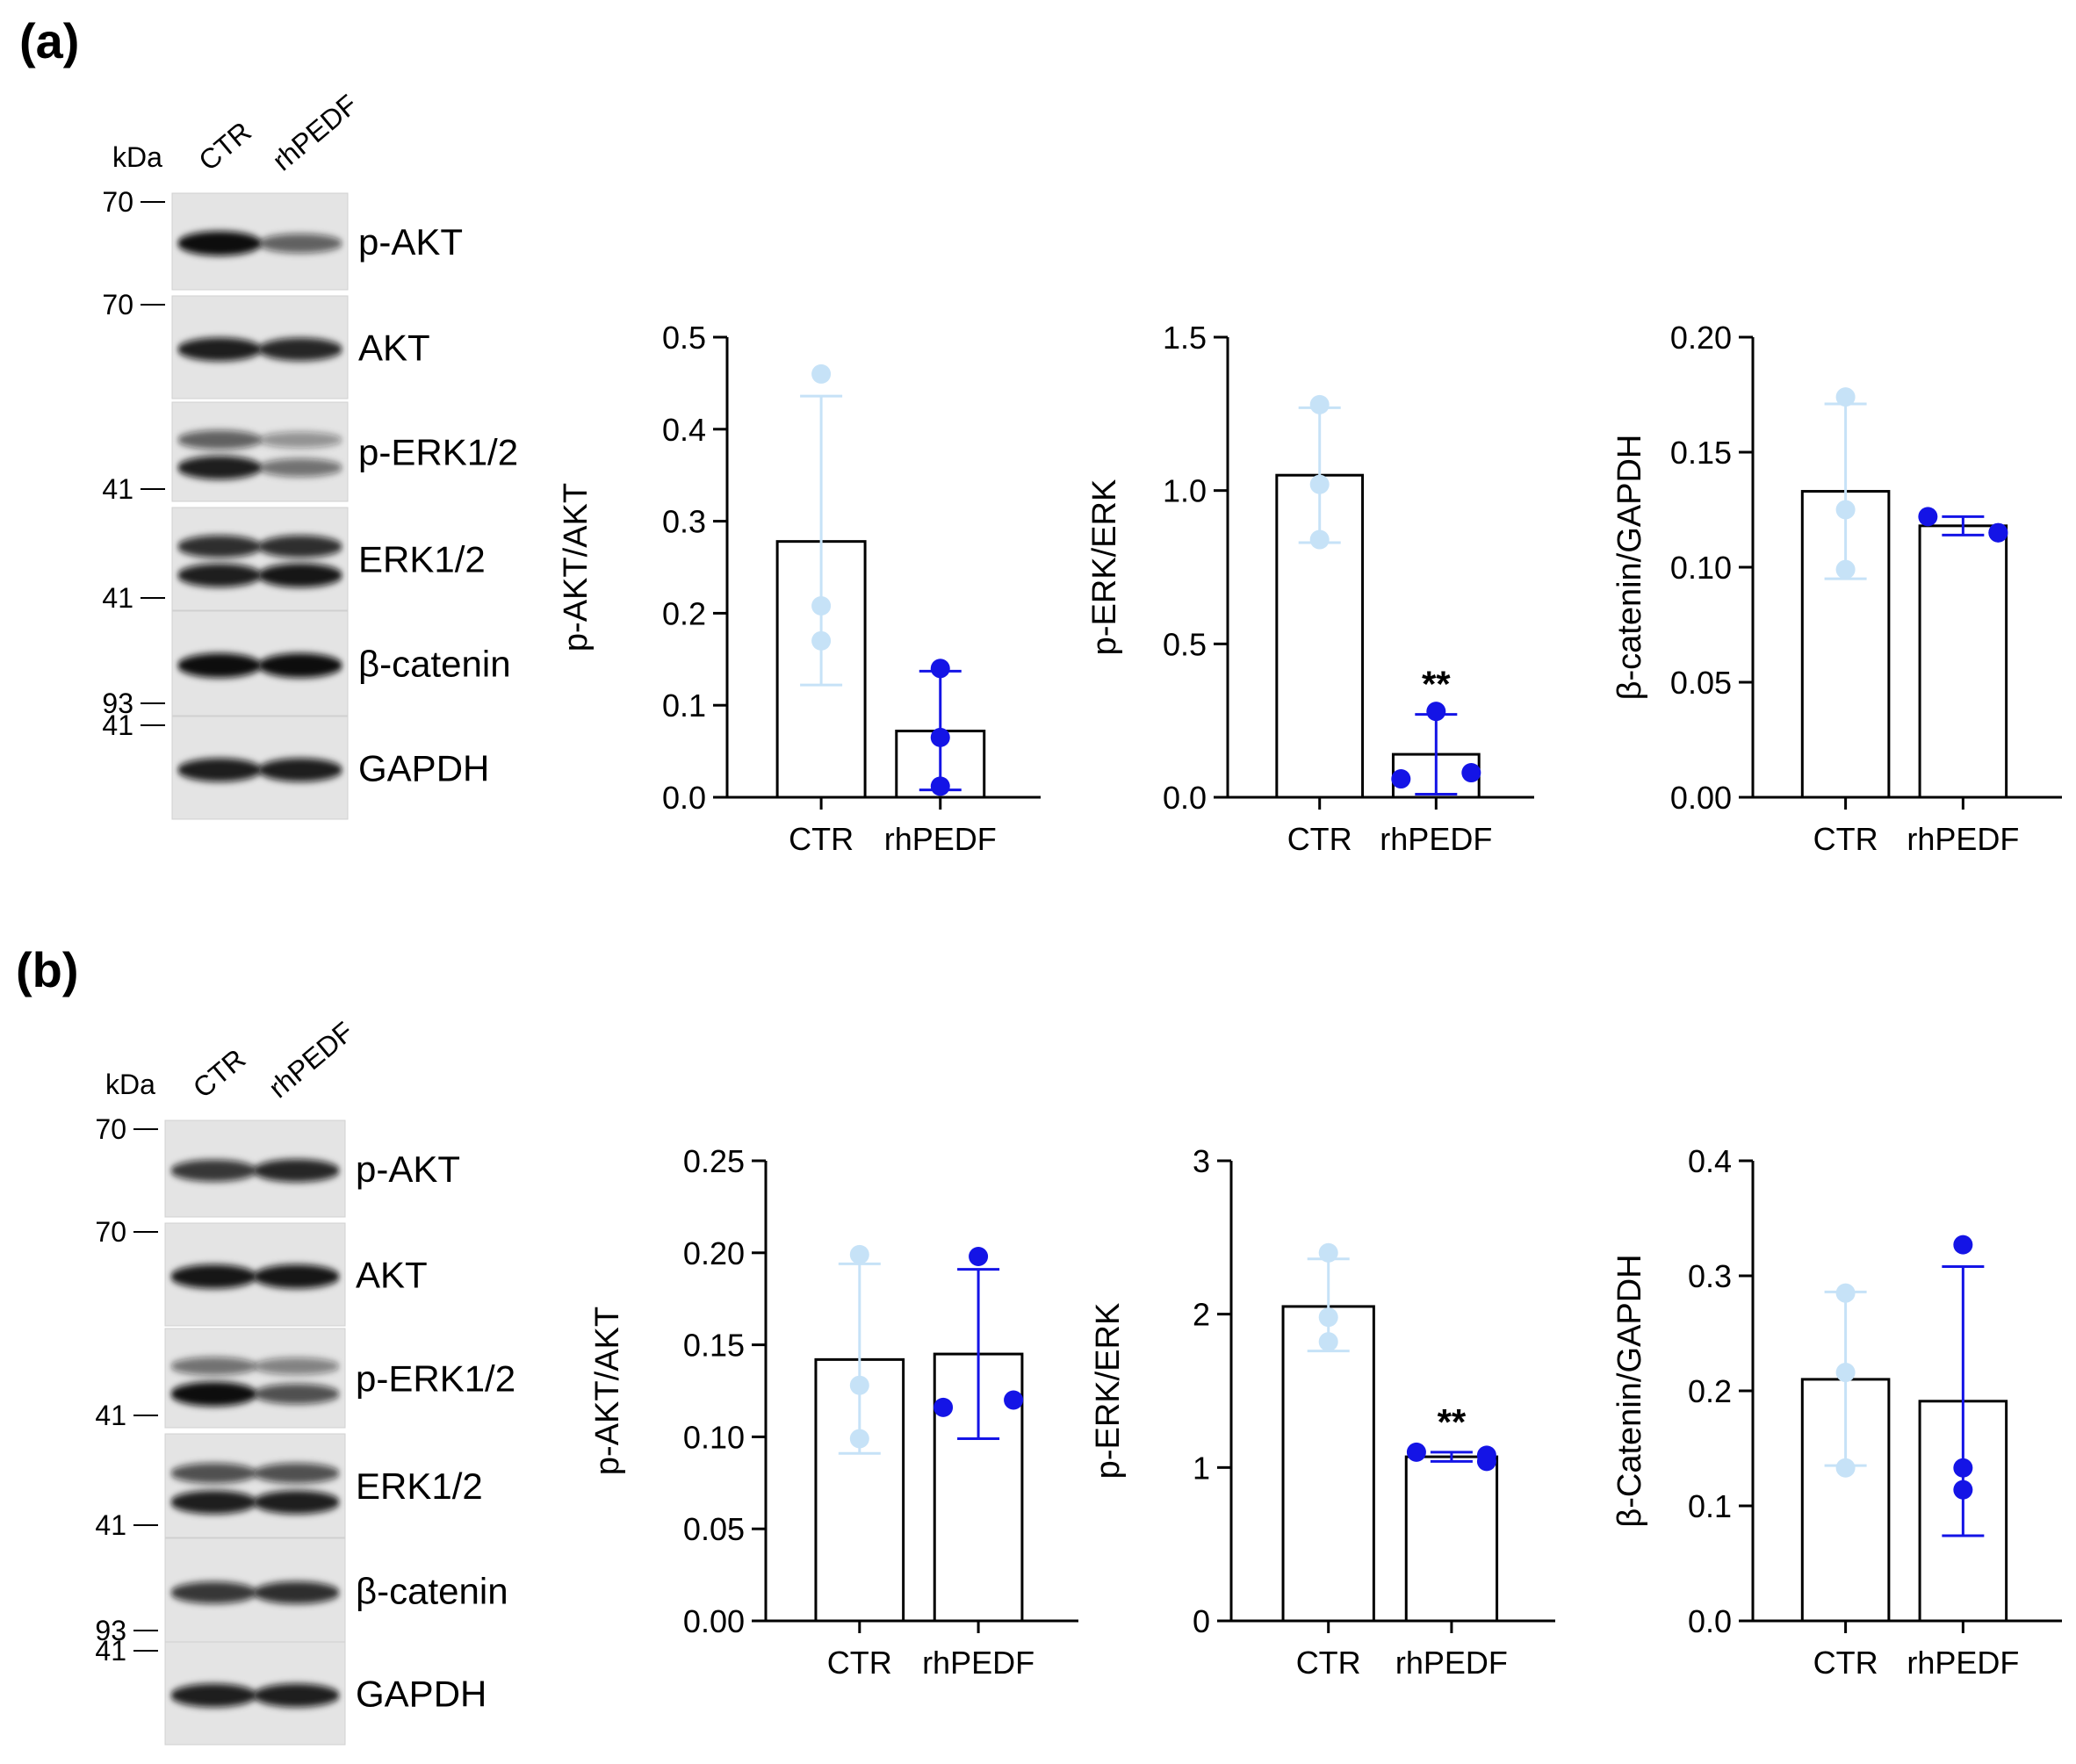  I want to click on bar-chart-b-bcatenin: 0.0 0.1 0.2 0.3 0.4 CTR rhPEDF β-Catenin/GAPDH, so click(1836, 1412).